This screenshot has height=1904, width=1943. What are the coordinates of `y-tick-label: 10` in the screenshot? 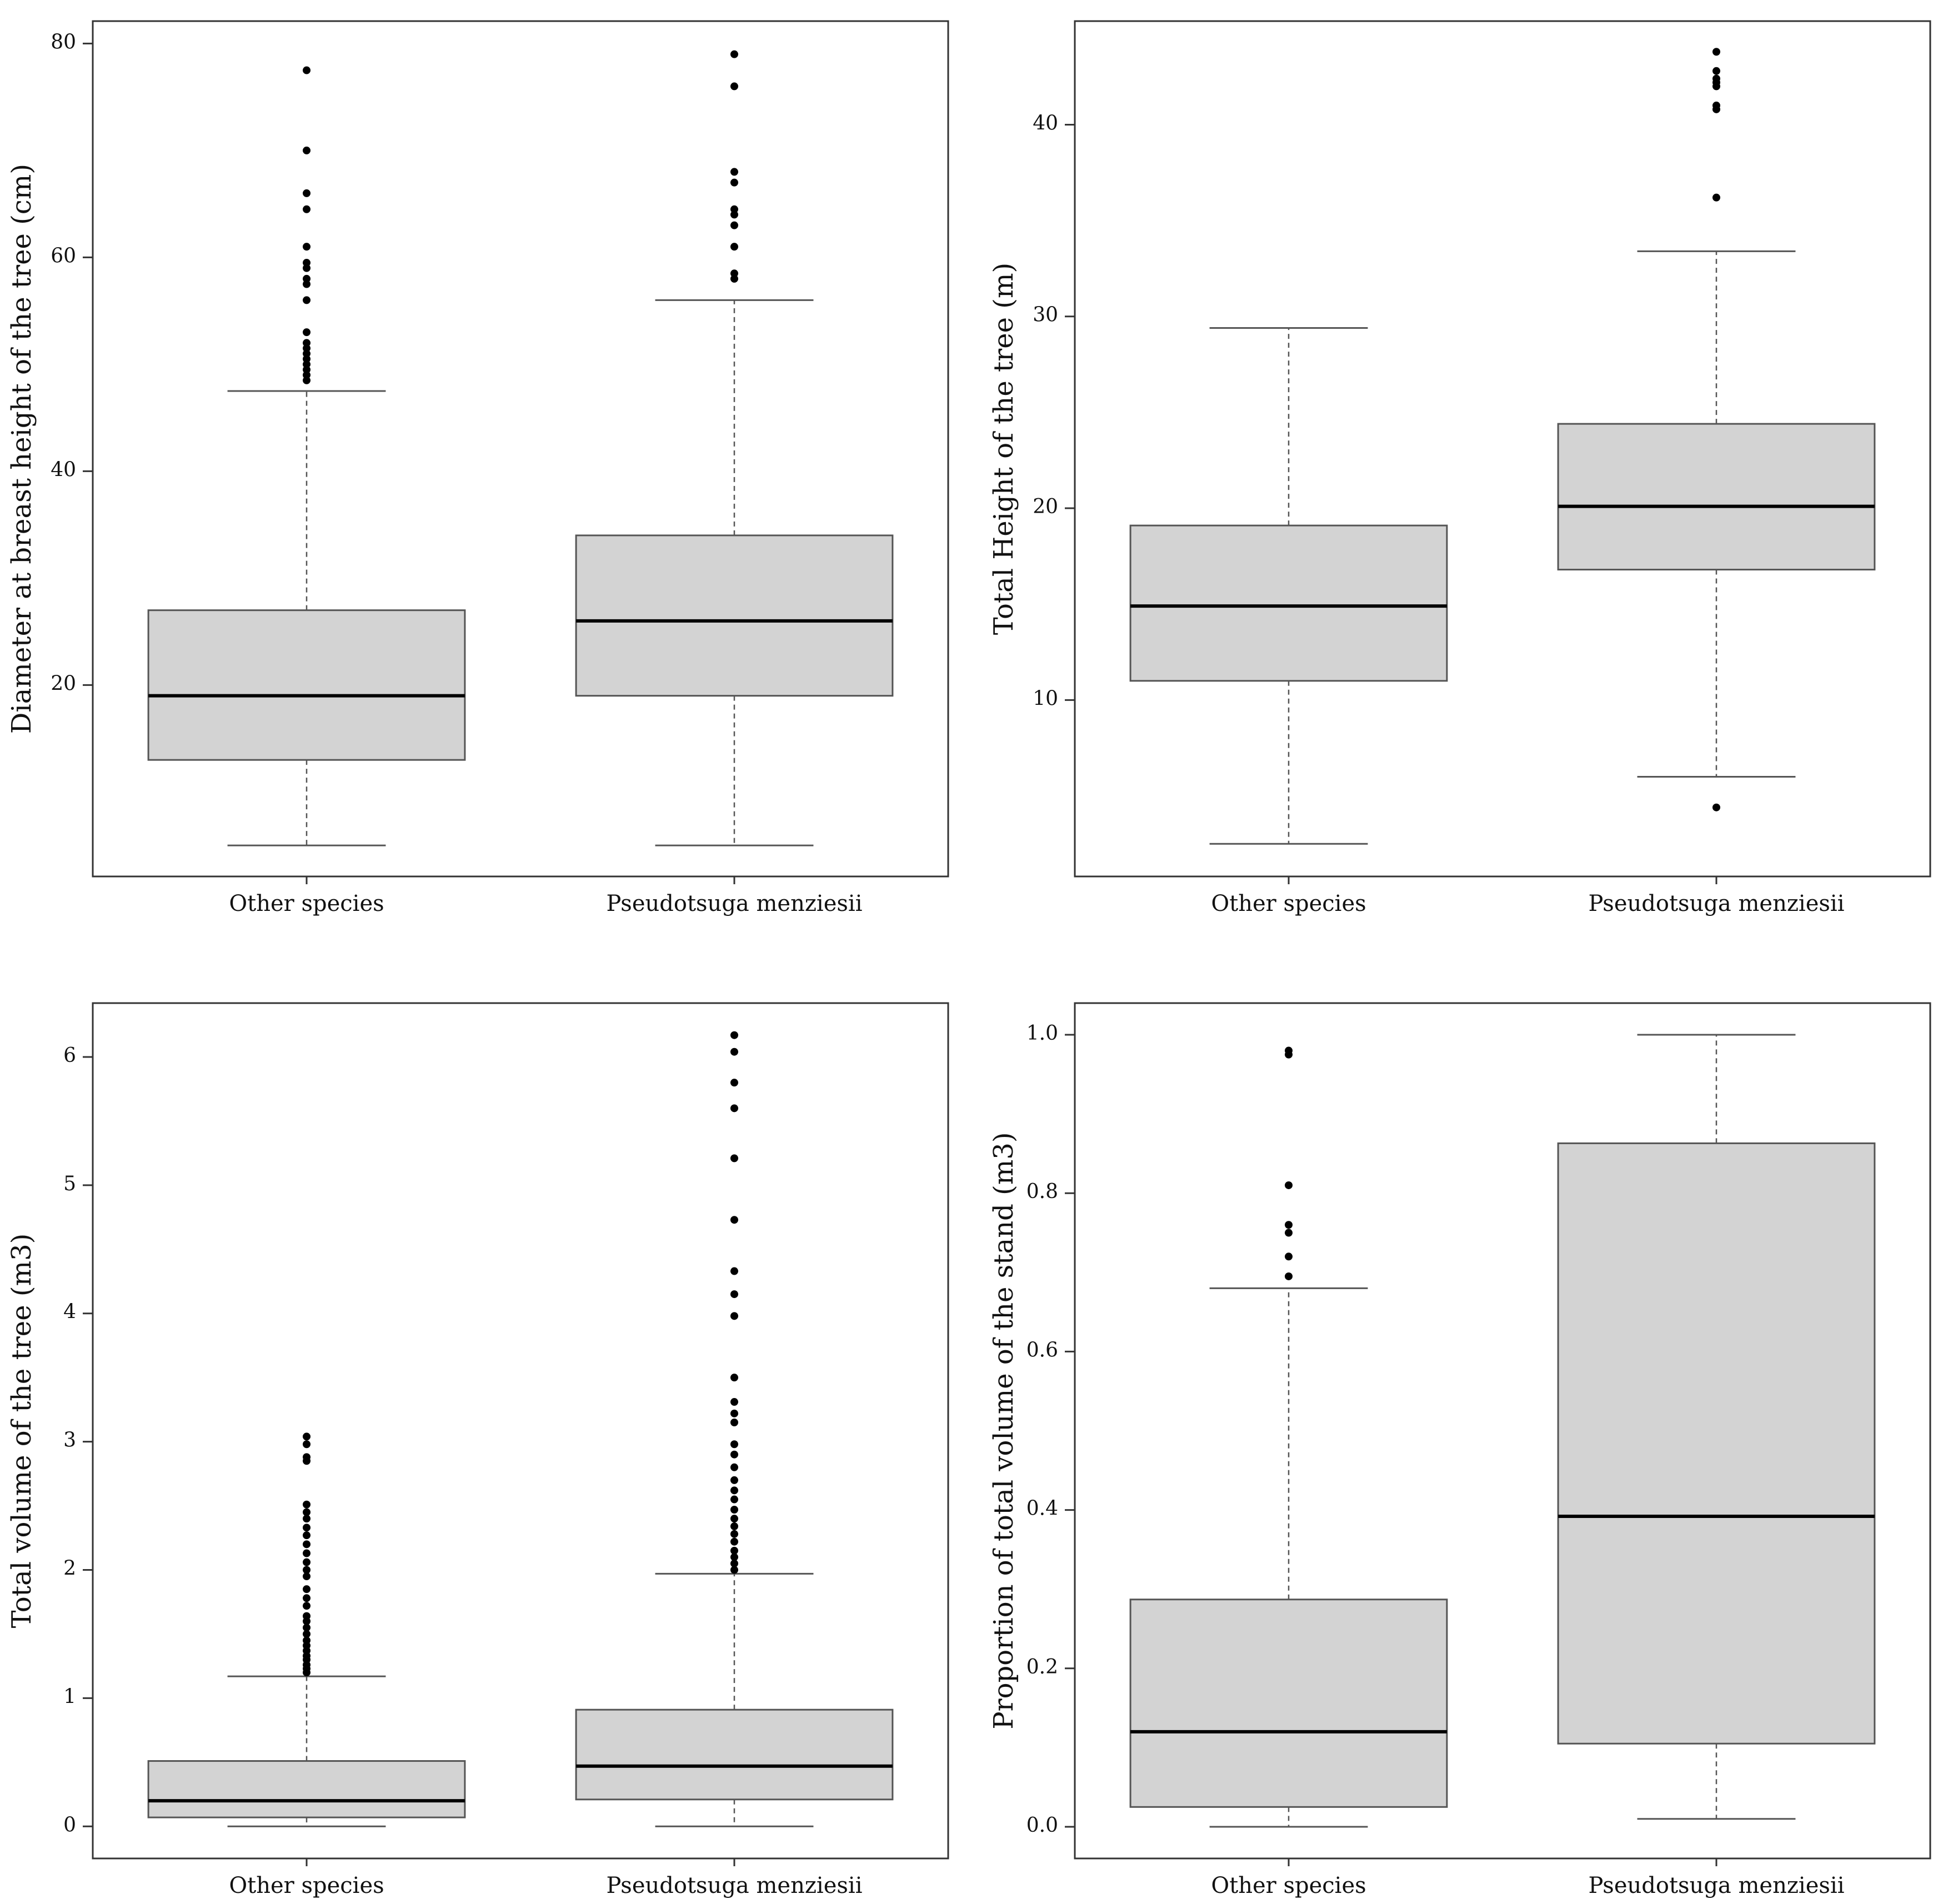 It's located at (1045, 698).